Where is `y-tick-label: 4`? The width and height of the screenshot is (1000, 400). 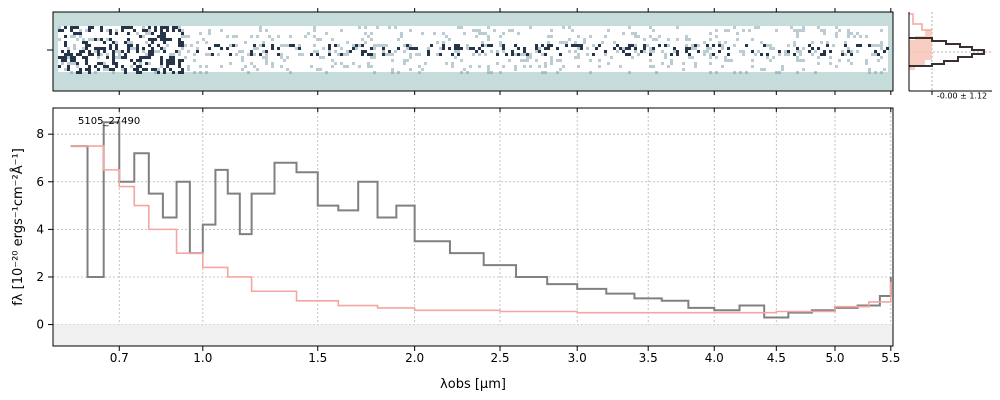
y-tick-label: 4 is located at coordinates (40, 229).